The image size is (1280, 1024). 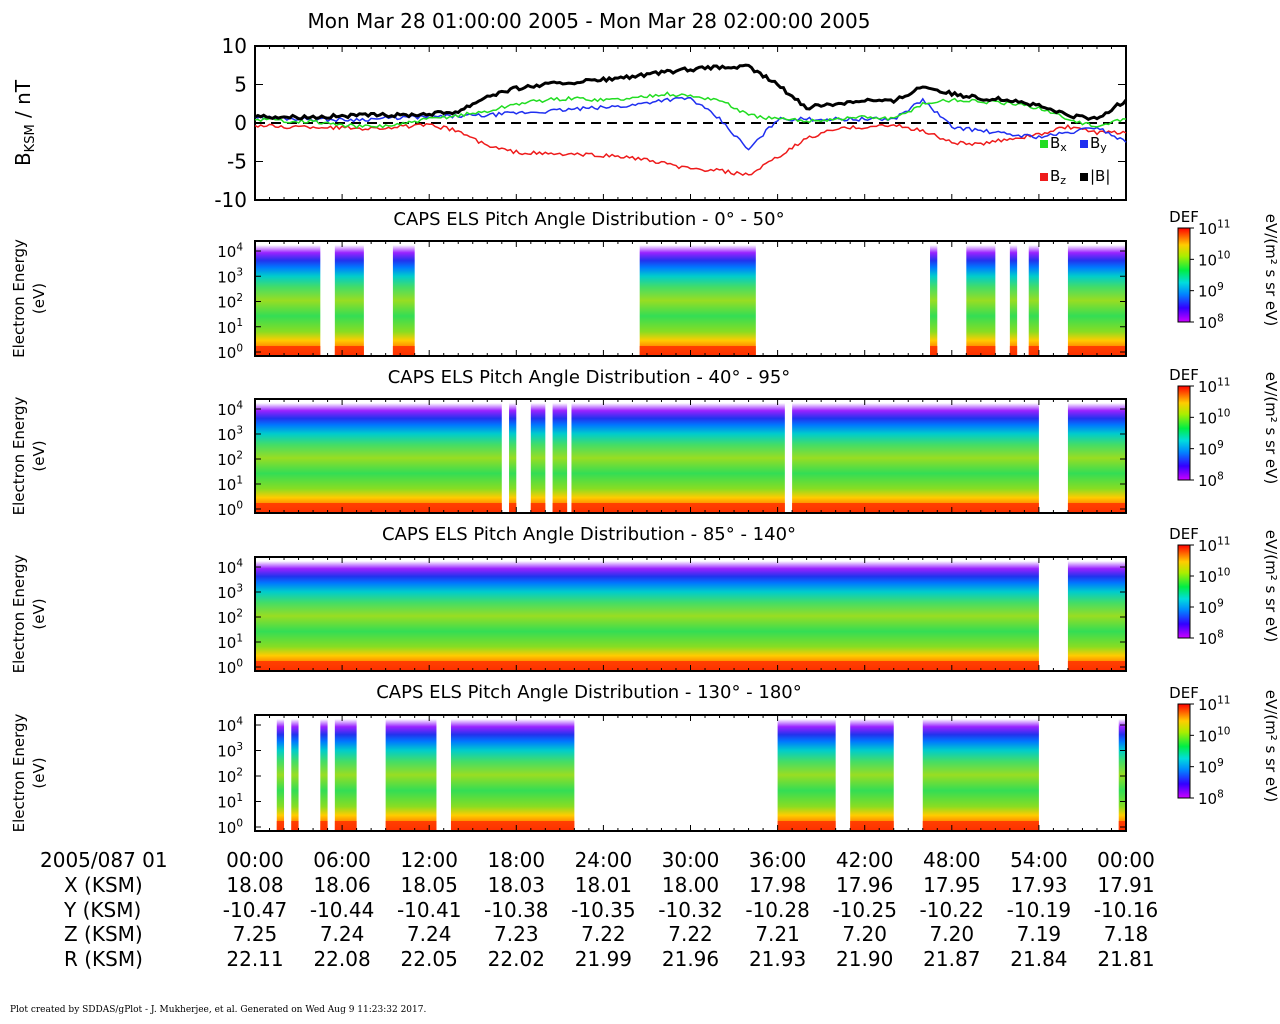 I want to click on ephemeris-value: 18.03, so click(x=516, y=885).